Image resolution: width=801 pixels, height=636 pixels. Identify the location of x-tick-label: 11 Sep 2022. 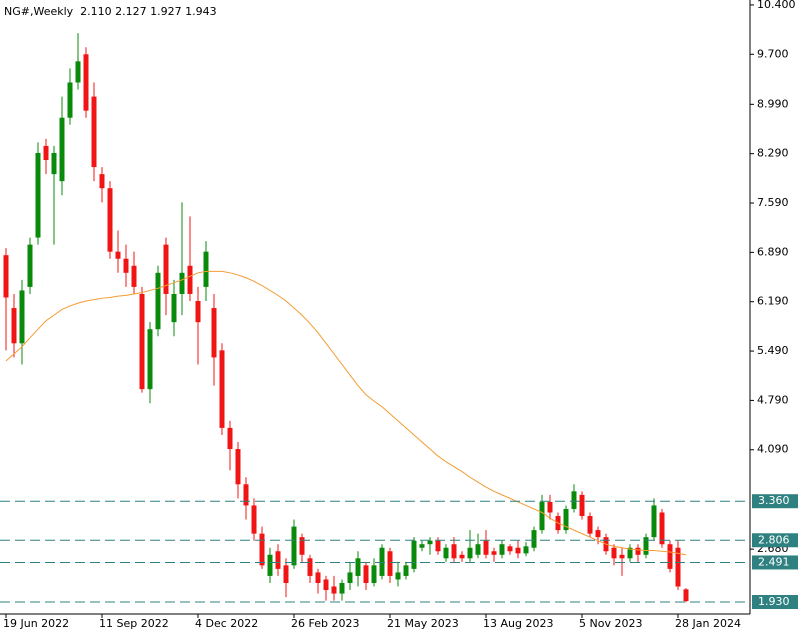
(134, 623).